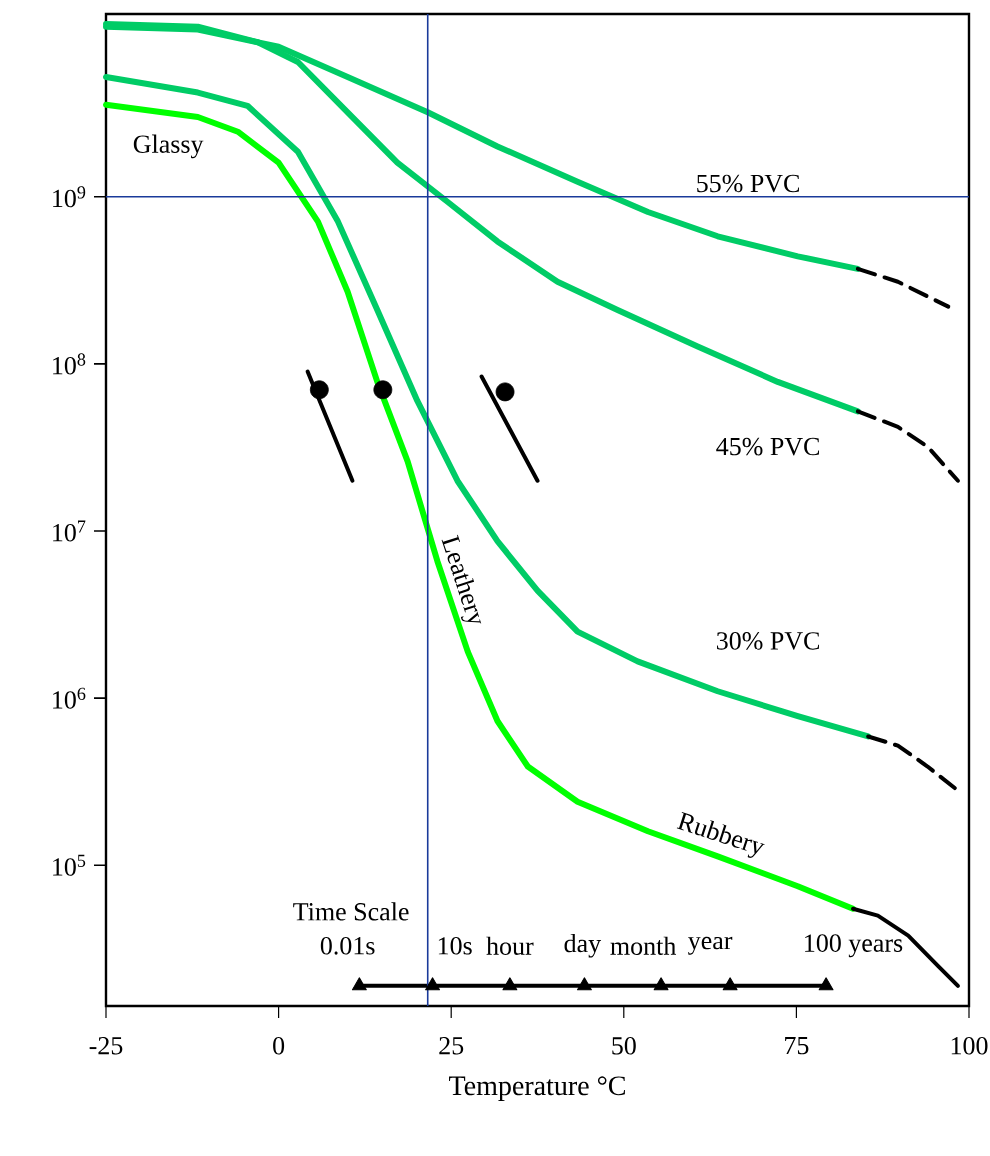 The height and width of the screenshot is (1156, 990). What do you see at coordinates (969, 1046) in the screenshot?
I see `x-tick-label: 100` at bounding box center [969, 1046].